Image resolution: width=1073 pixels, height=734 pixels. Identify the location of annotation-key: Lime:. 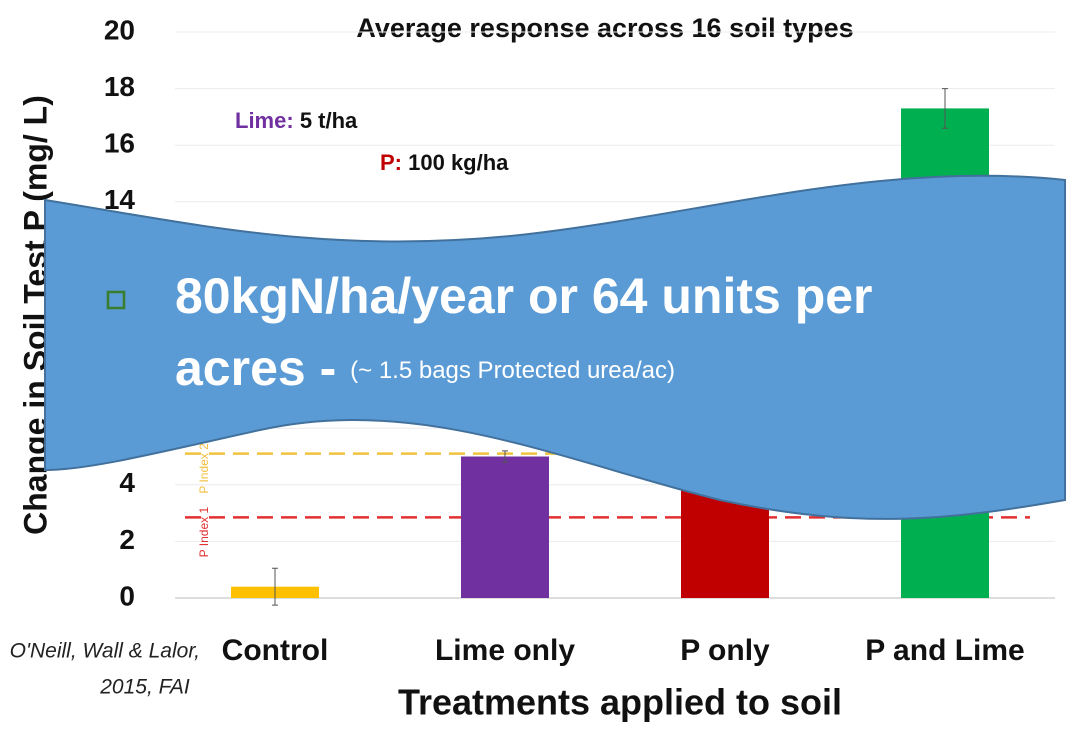
(264, 120).